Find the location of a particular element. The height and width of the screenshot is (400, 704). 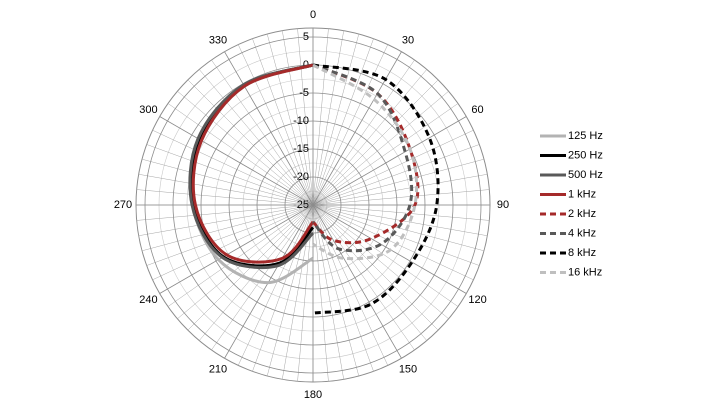

theta-tick-label: 150 is located at coordinates (408, 369).